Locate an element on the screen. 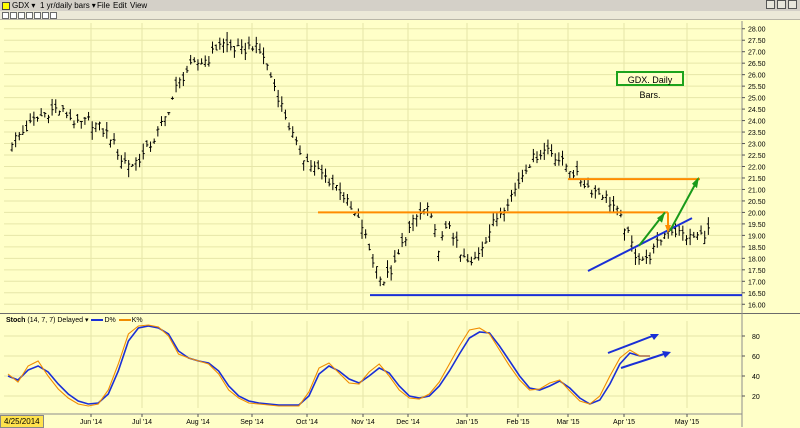 This screenshot has height=428, width=800. draw-tool-icon is located at coordinates (5, 15).